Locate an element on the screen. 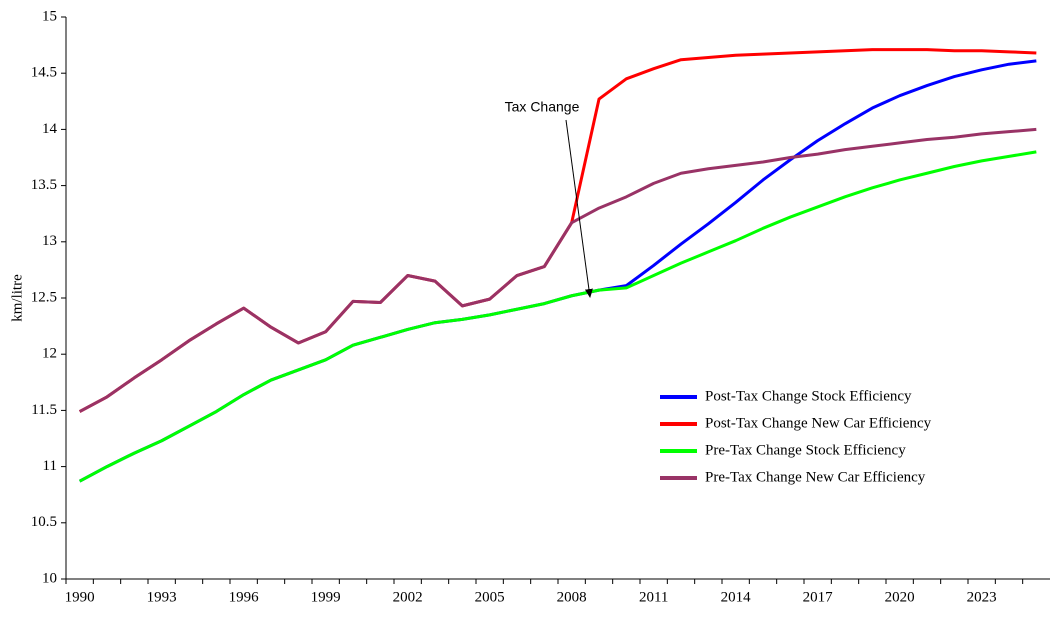  y-tick-label: 13 is located at coordinates (49, 241).